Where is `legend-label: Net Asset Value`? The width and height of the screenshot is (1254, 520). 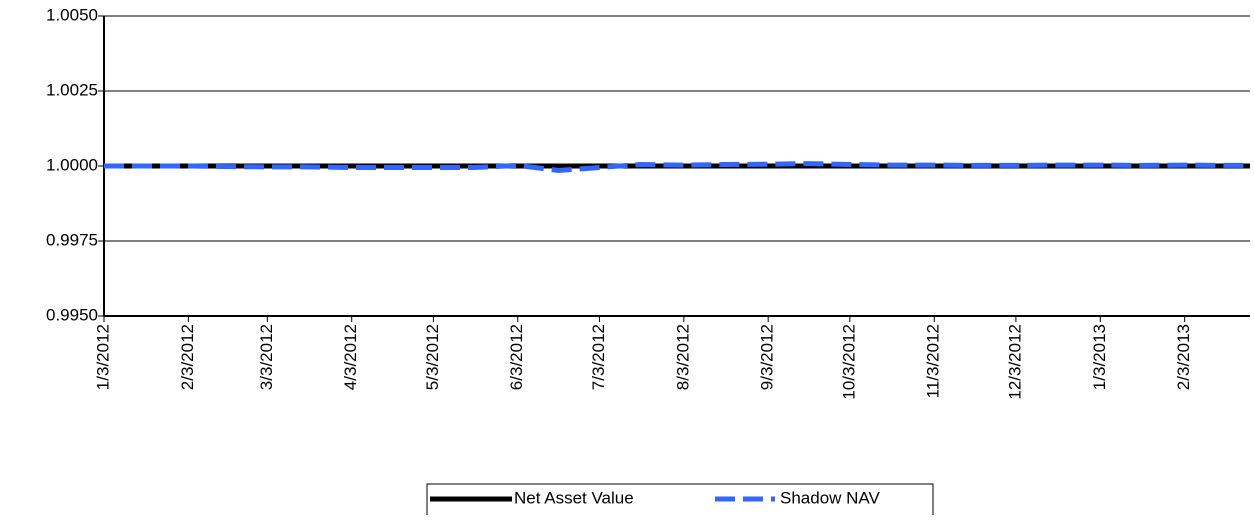 legend-label: Net Asset Value is located at coordinates (574, 497).